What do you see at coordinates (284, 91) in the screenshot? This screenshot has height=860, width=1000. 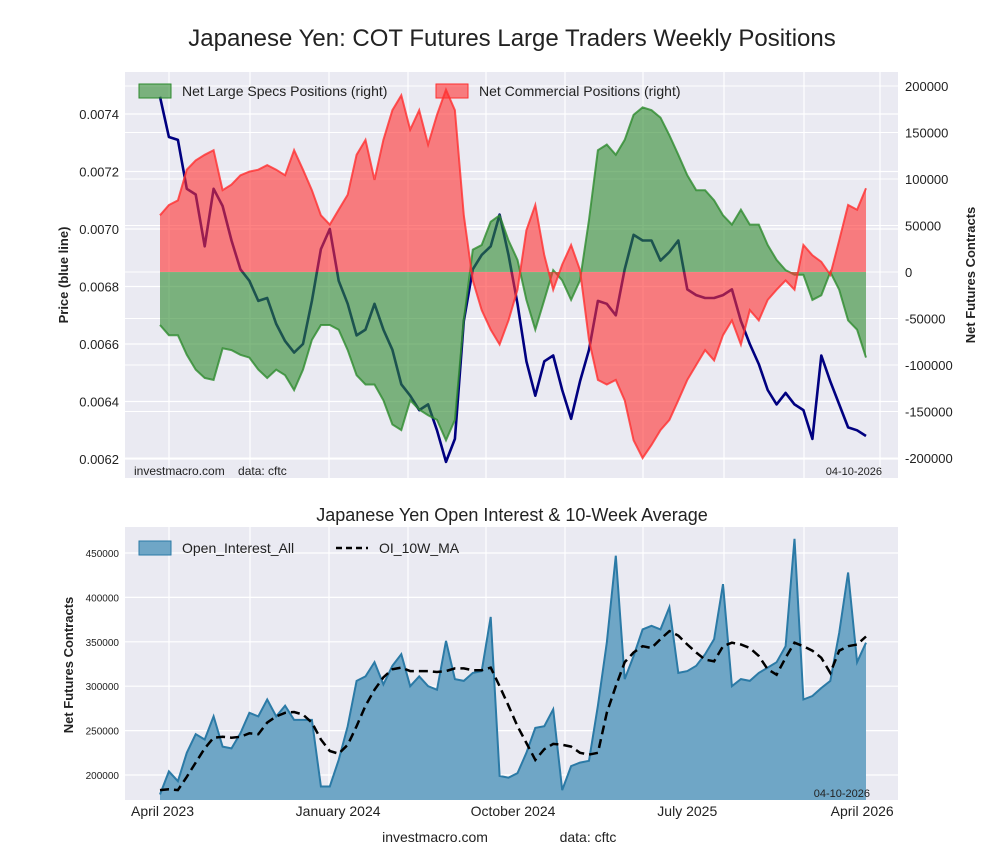 I see `legend-label-specs: Net Large Specs Positions (right)` at bounding box center [284, 91].